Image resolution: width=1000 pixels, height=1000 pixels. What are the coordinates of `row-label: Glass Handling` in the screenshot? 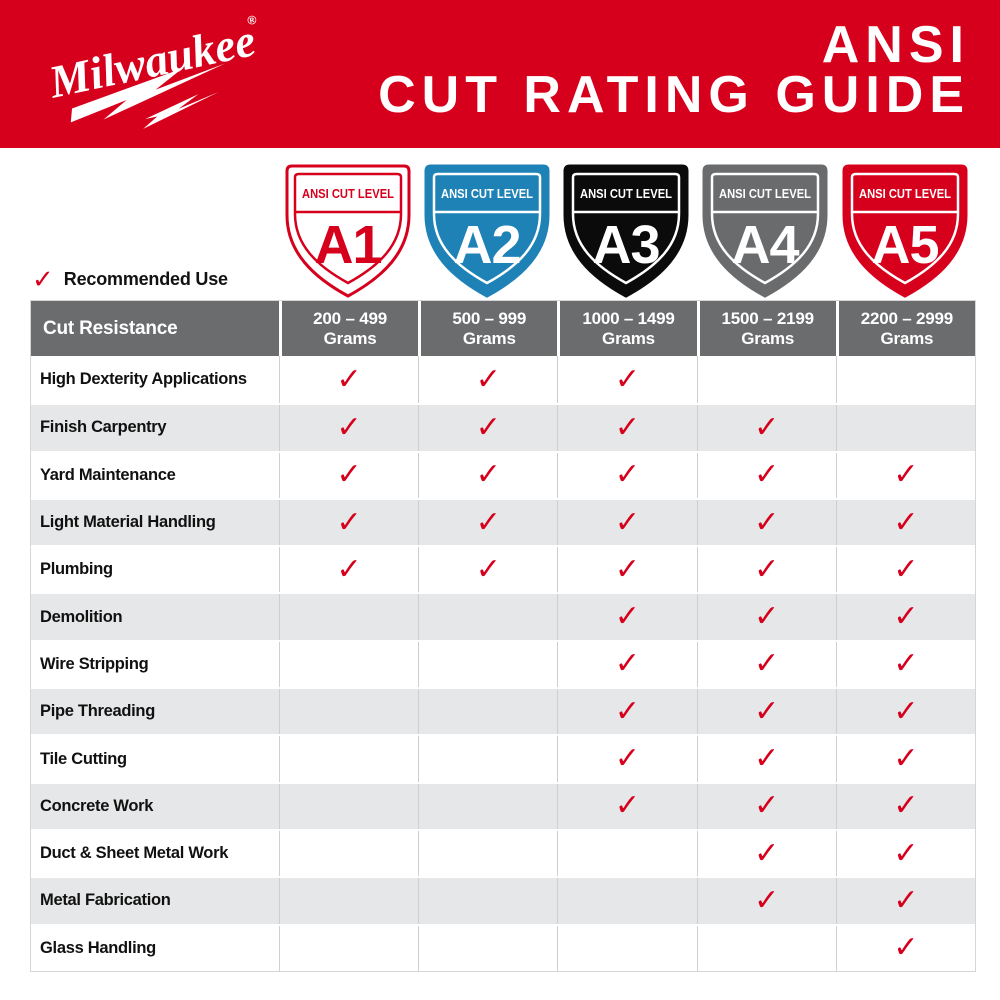 It's located at (98, 947).